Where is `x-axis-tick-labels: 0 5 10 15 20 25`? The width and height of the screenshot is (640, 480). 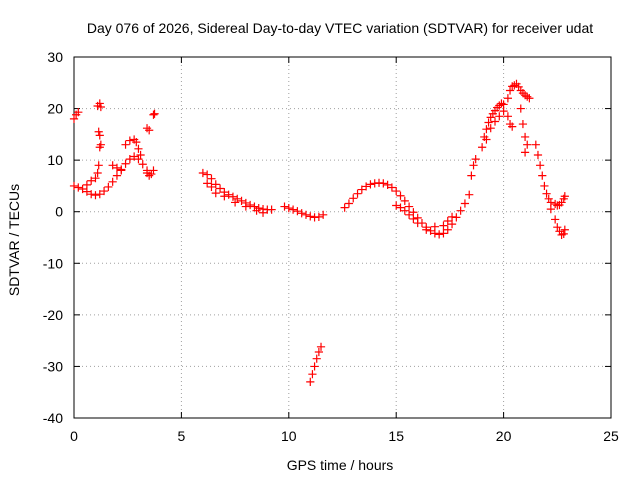 x-axis-tick-labels: 0 5 10 15 20 25 is located at coordinates (344, 436).